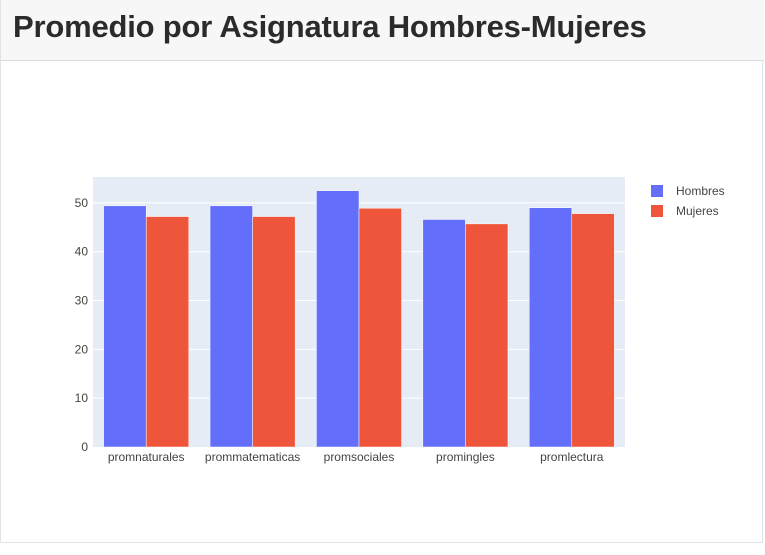 The width and height of the screenshot is (765, 555). I want to click on card-header: Promedio por Asignatura Hombres-Mujeres, so click(382, 30).